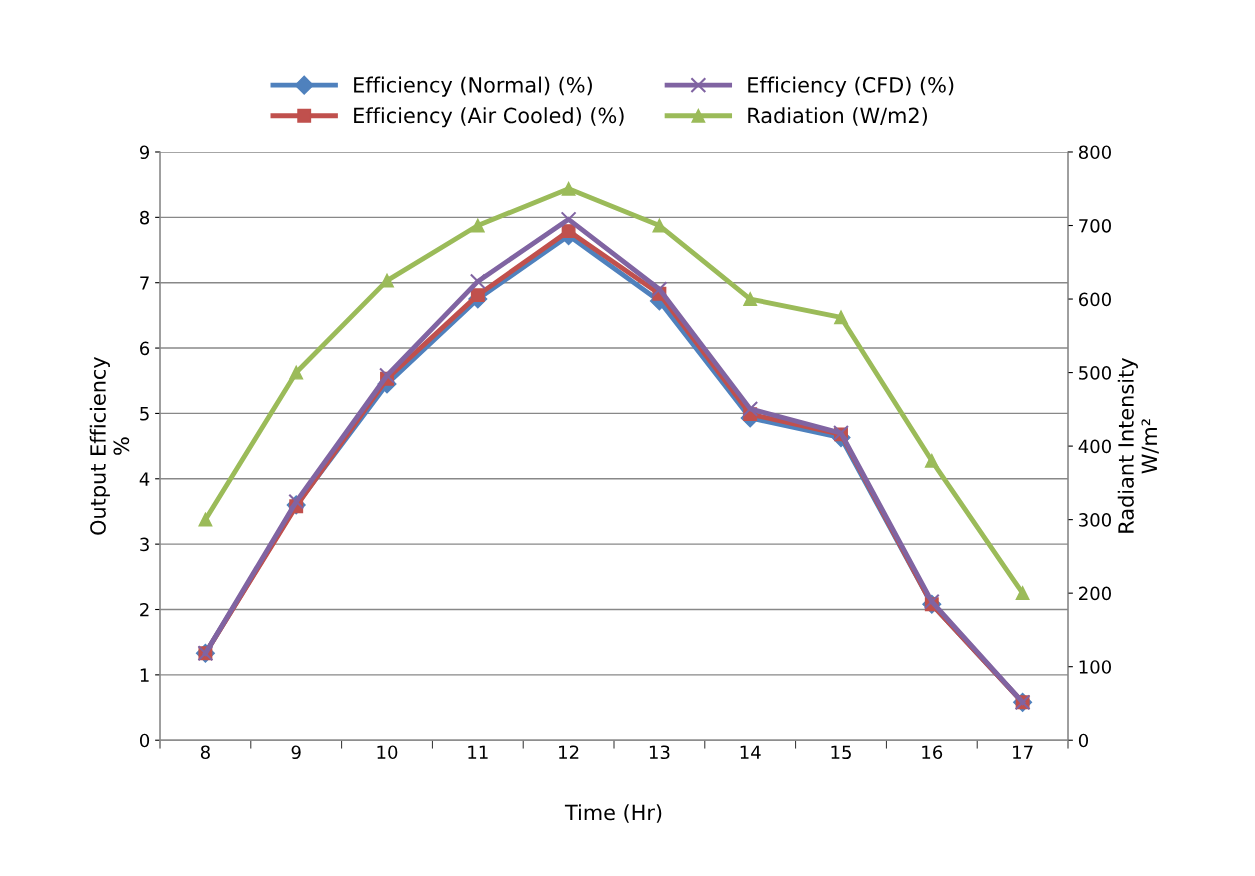 The height and width of the screenshot is (876, 1255). What do you see at coordinates (1095, 520) in the screenshot?
I see `y2-tick-label: 300` at bounding box center [1095, 520].